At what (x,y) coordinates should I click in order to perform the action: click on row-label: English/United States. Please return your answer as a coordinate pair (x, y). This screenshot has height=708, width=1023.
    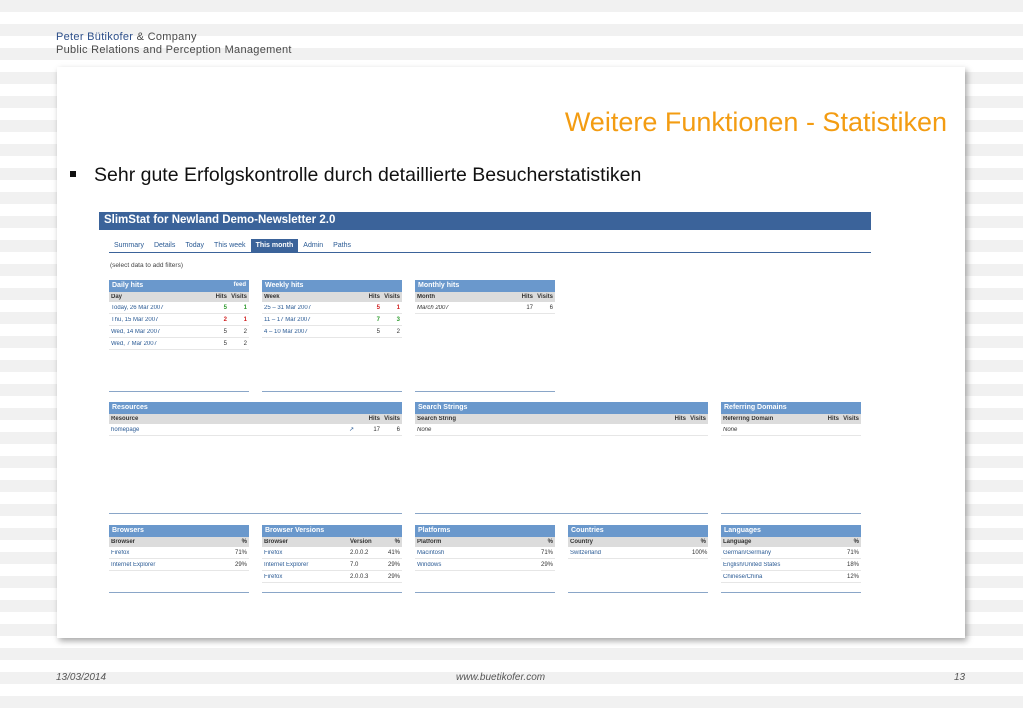
    Looking at the image, I should click on (752, 564).